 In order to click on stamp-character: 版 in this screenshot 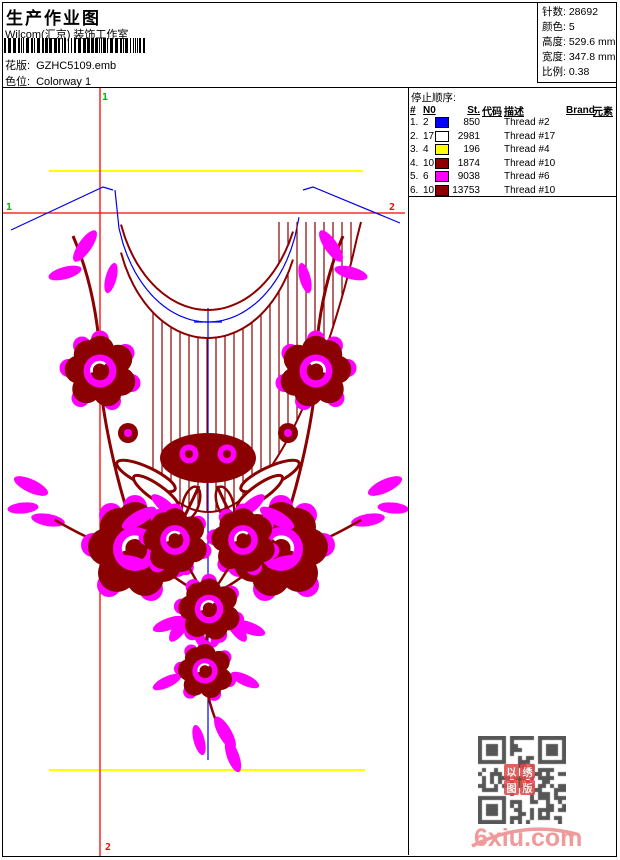, I will do `click(527, 787)`.